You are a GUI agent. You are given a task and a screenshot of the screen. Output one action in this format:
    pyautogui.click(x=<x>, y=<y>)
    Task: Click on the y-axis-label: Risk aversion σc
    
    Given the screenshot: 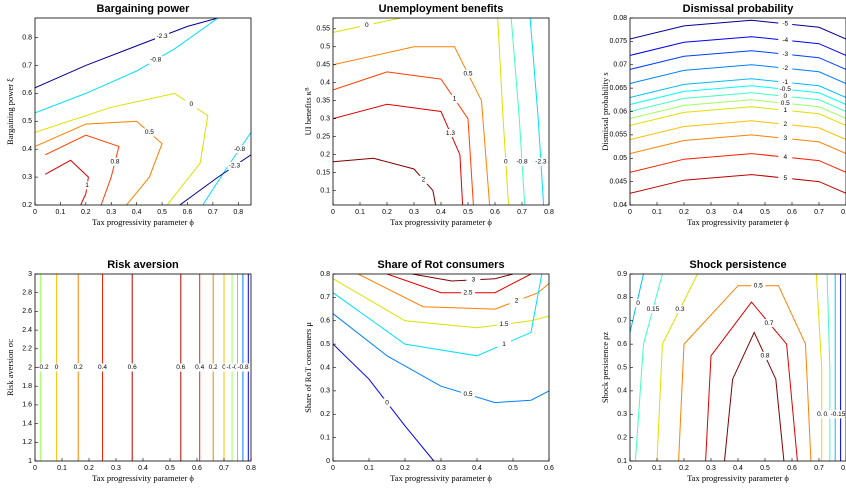 What is the action you would take?
    pyautogui.click(x=10, y=367)
    